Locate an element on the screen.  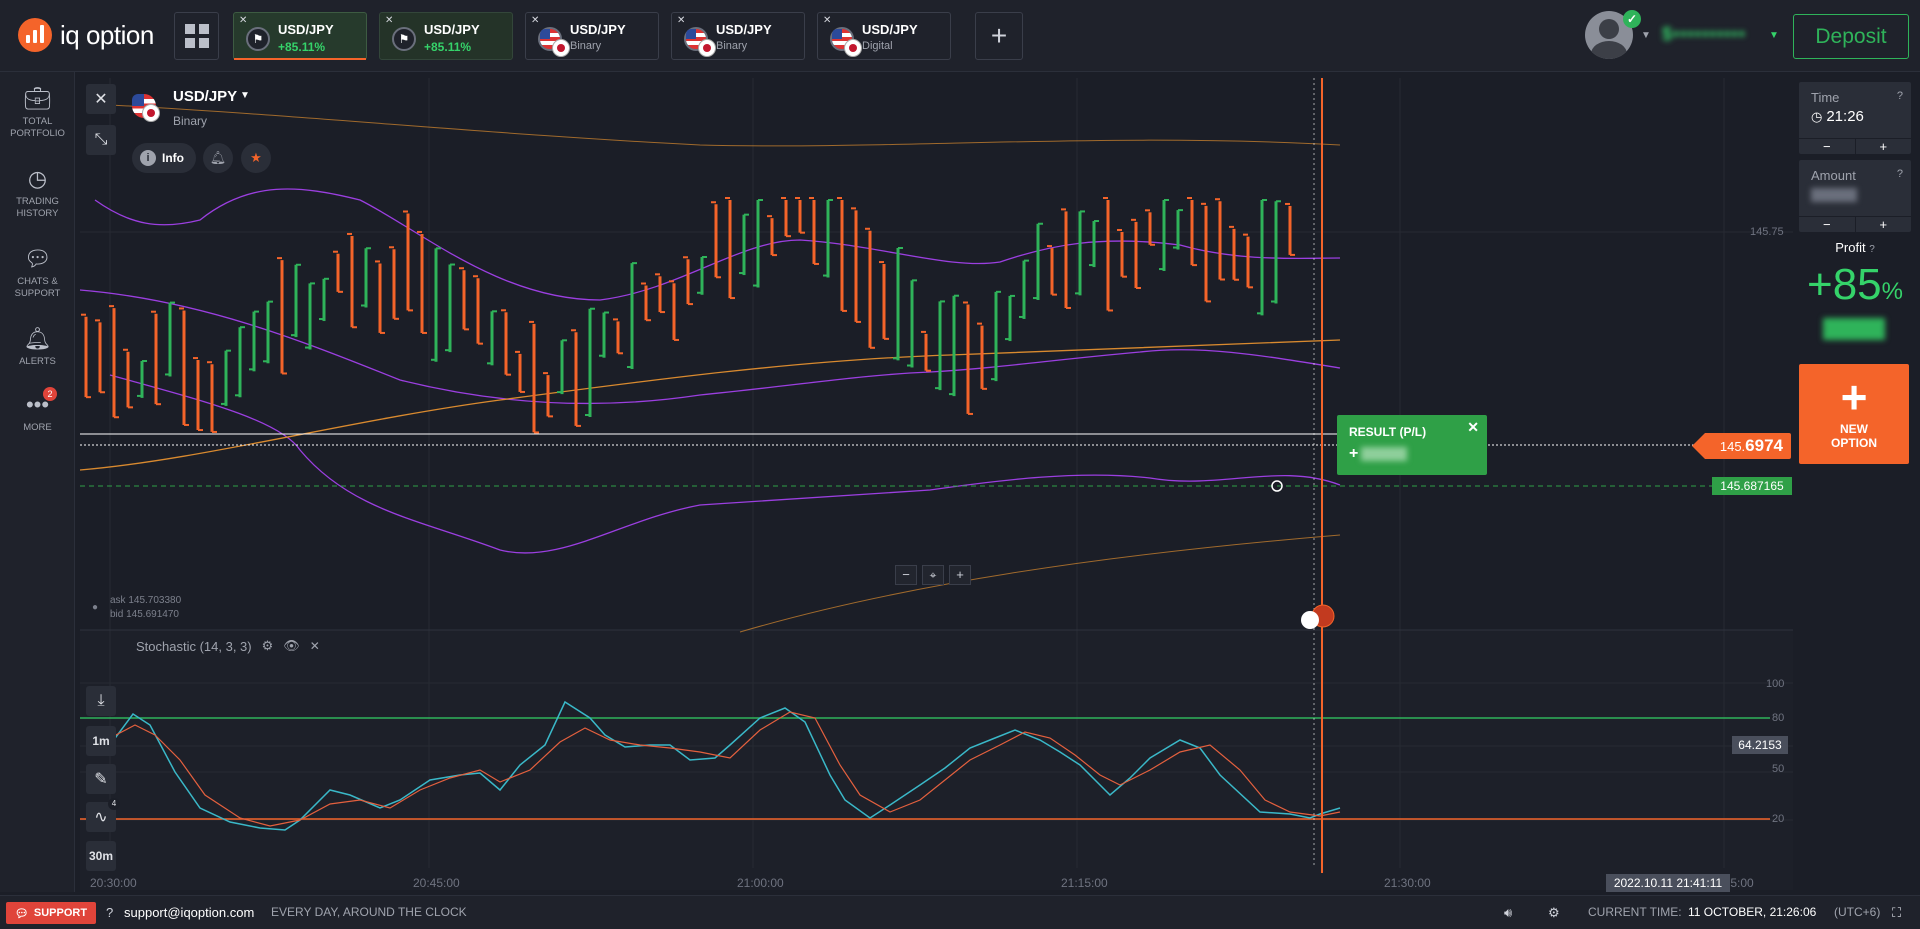
checkered-flag-icon: ⚑ is located at coordinates (404, 39).